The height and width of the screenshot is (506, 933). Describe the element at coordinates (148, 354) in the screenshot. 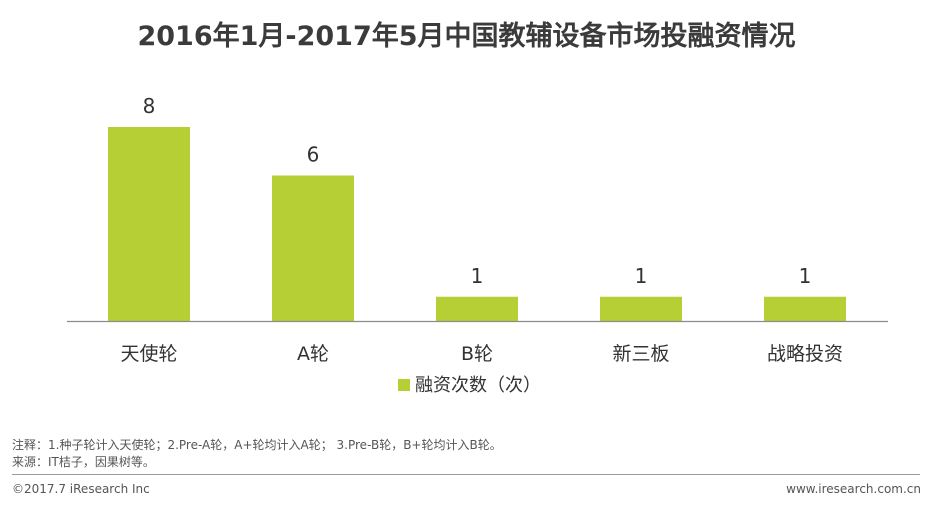

I see `category-label: 天使轮` at that location.